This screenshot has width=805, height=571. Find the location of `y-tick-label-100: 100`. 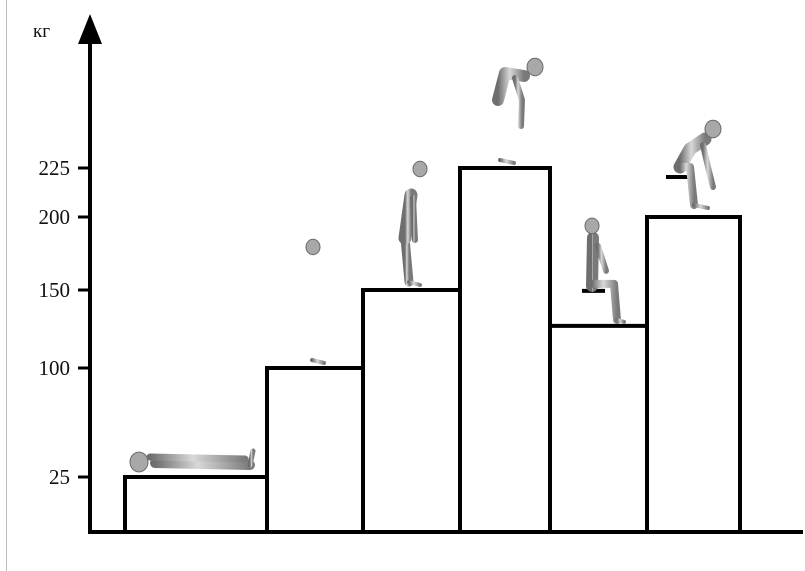

y-tick-label-100: 100 is located at coordinates (55, 368).